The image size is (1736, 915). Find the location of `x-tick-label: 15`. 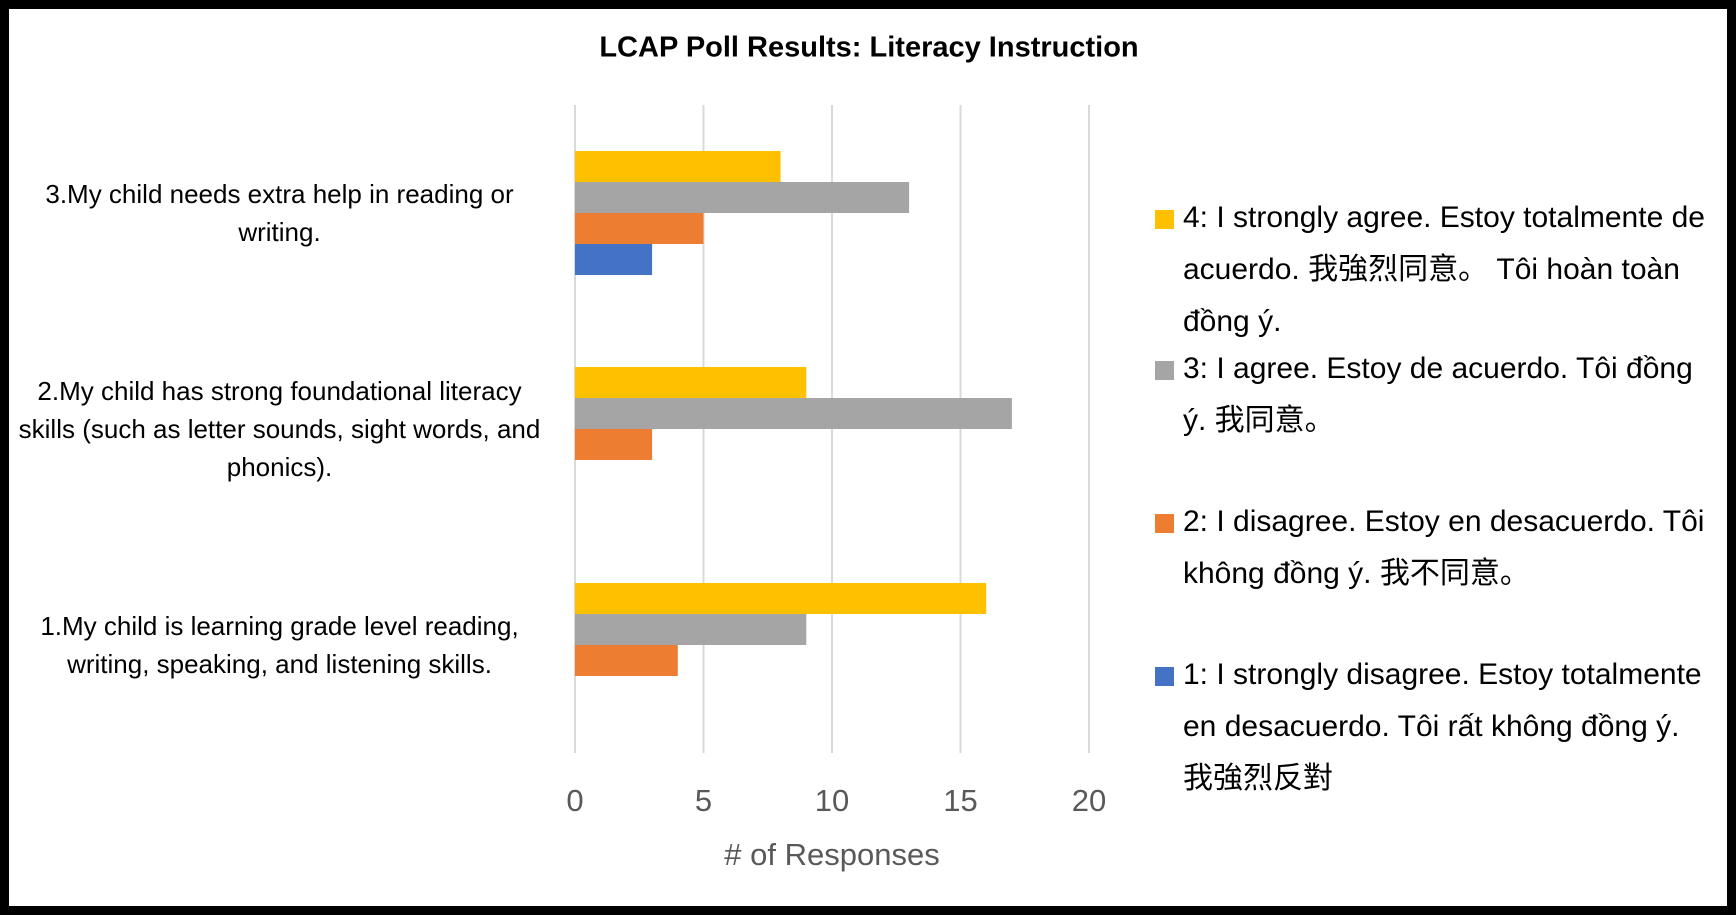

x-tick-label: 15 is located at coordinates (960, 800).